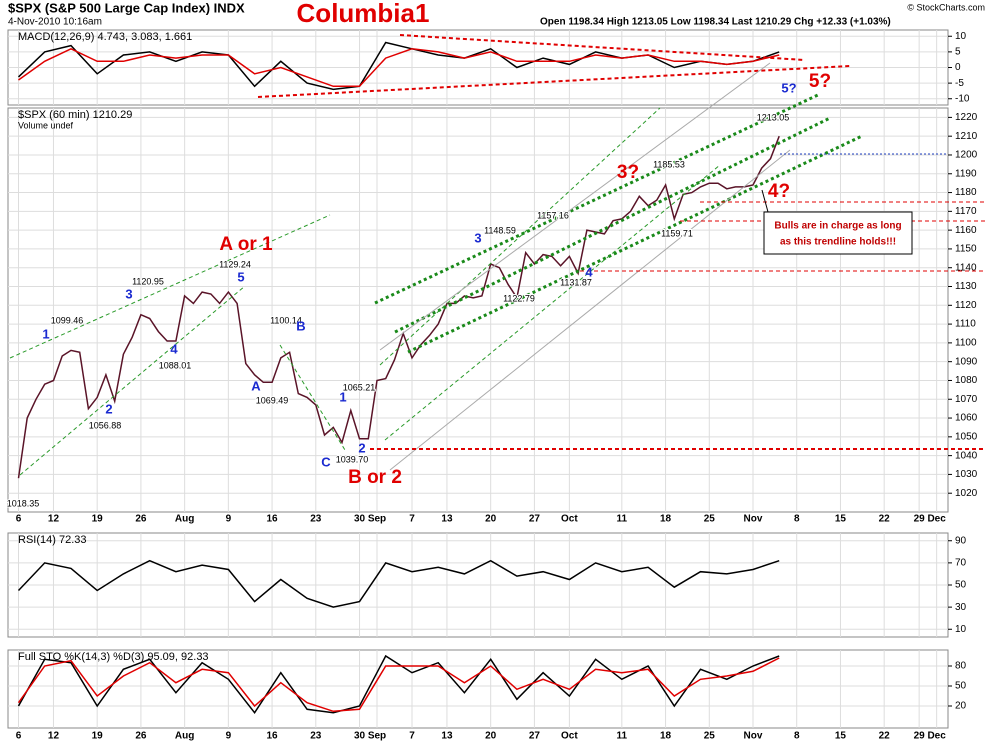  What do you see at coordinates (966, 474) in the screenshot?
I see `y-tick-label: 1030` at bounding box center [966, 474].